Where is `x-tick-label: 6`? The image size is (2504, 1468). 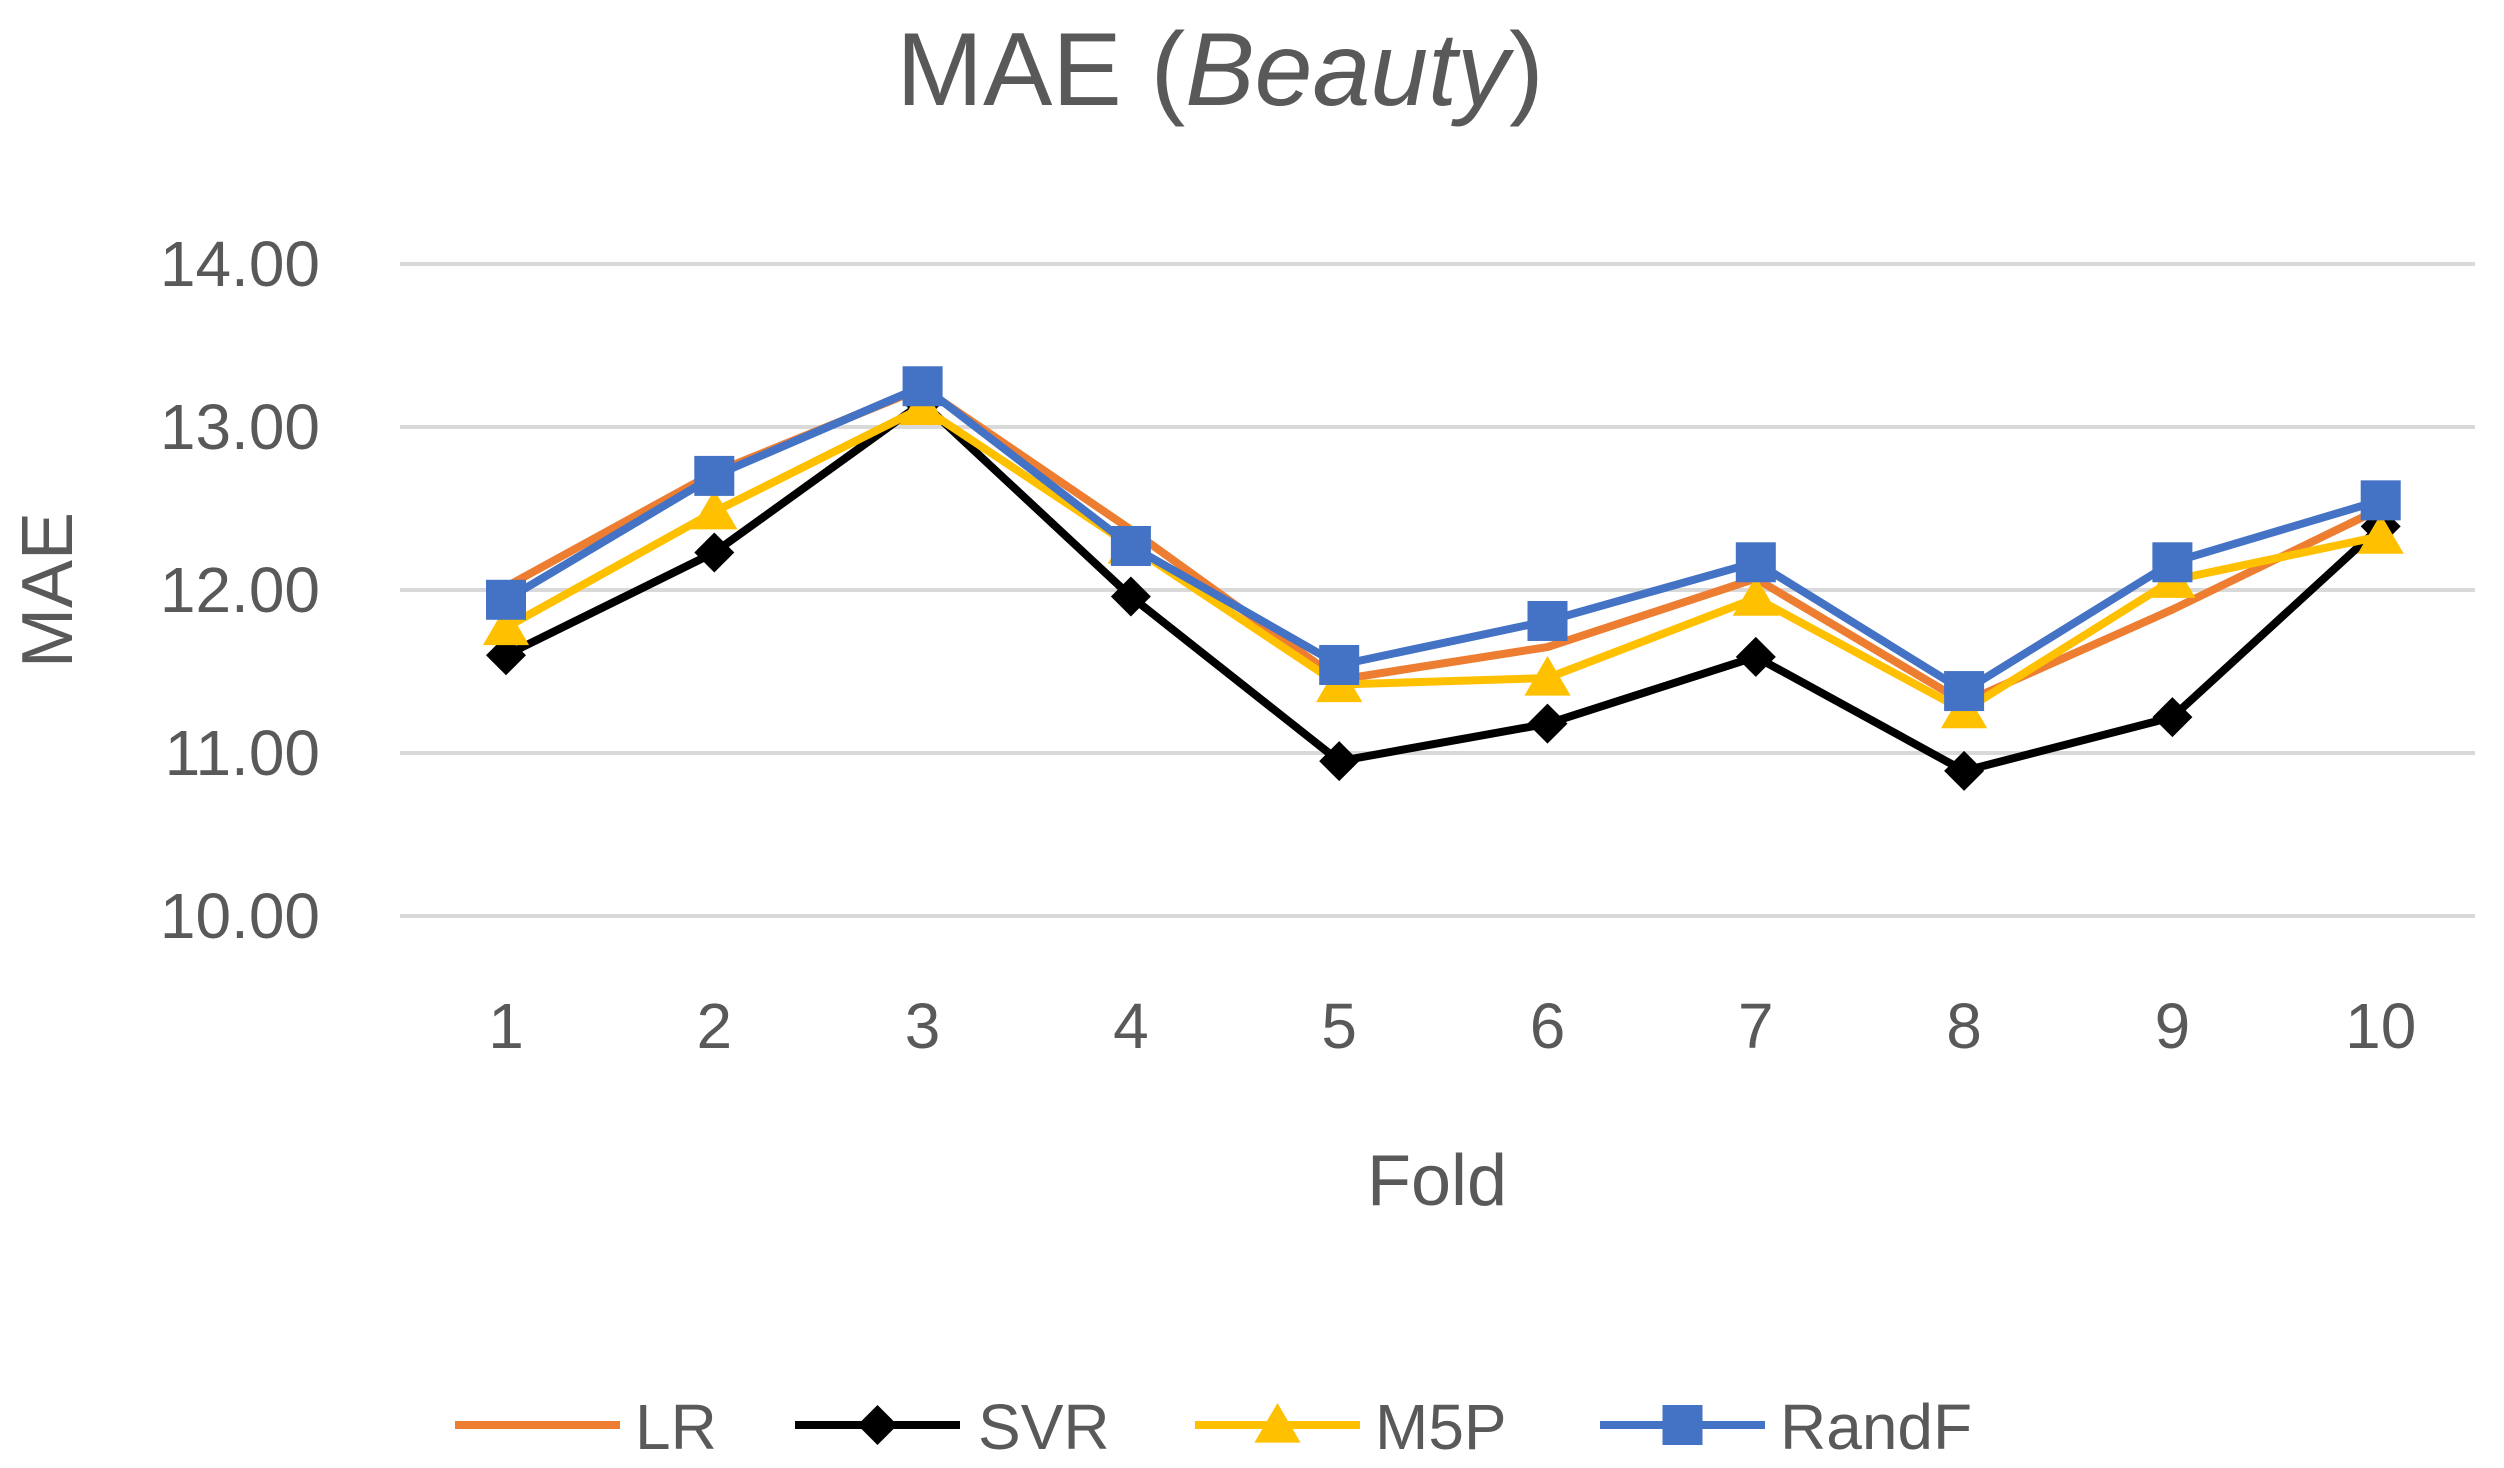 x-tick-label: 6 is located at coordinates (1548, 1026).